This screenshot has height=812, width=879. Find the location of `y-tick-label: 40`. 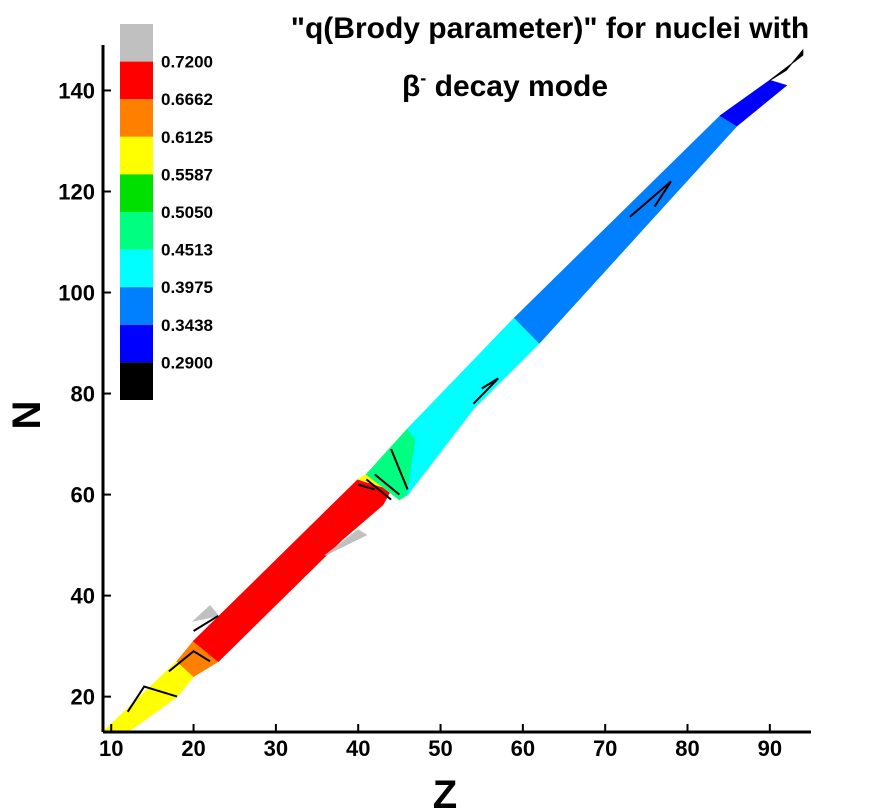

y-tick-label: 40 is located at coordinates (83, 596).